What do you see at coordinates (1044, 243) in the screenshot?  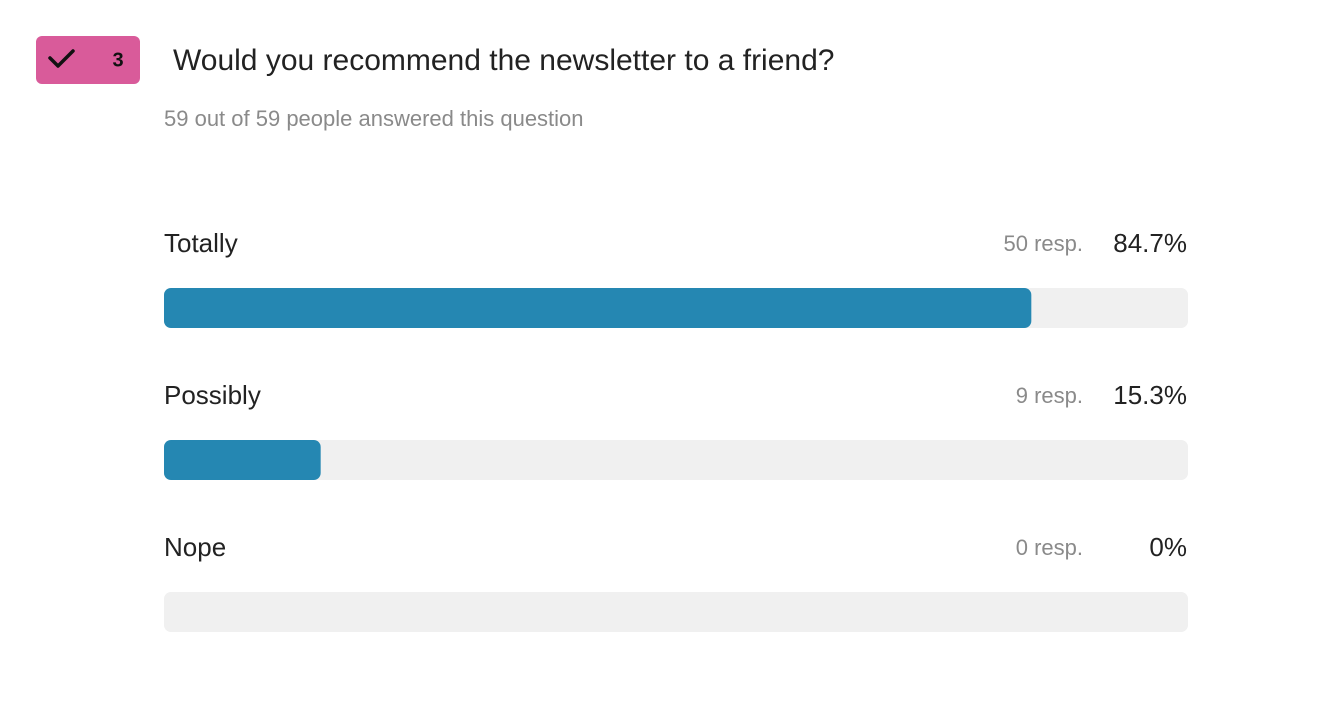 I see `response-count: 50 resp.` at bounding box center [1044, 243].